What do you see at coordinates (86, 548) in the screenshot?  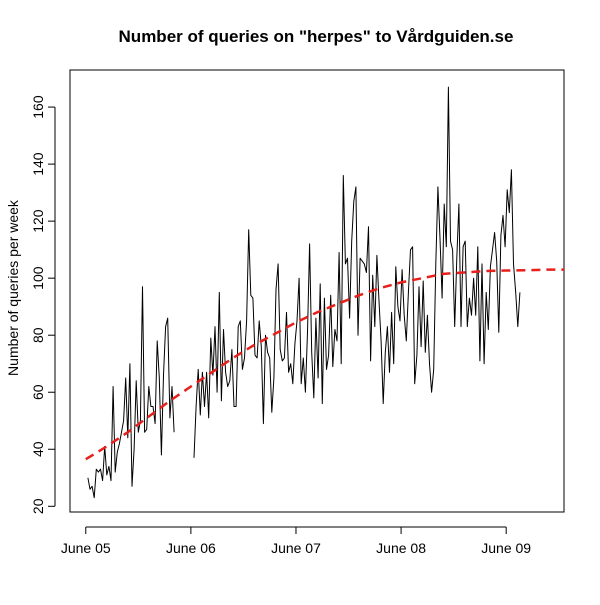 I see `x-tick-label: June 05` at bounding box center [86, 548].